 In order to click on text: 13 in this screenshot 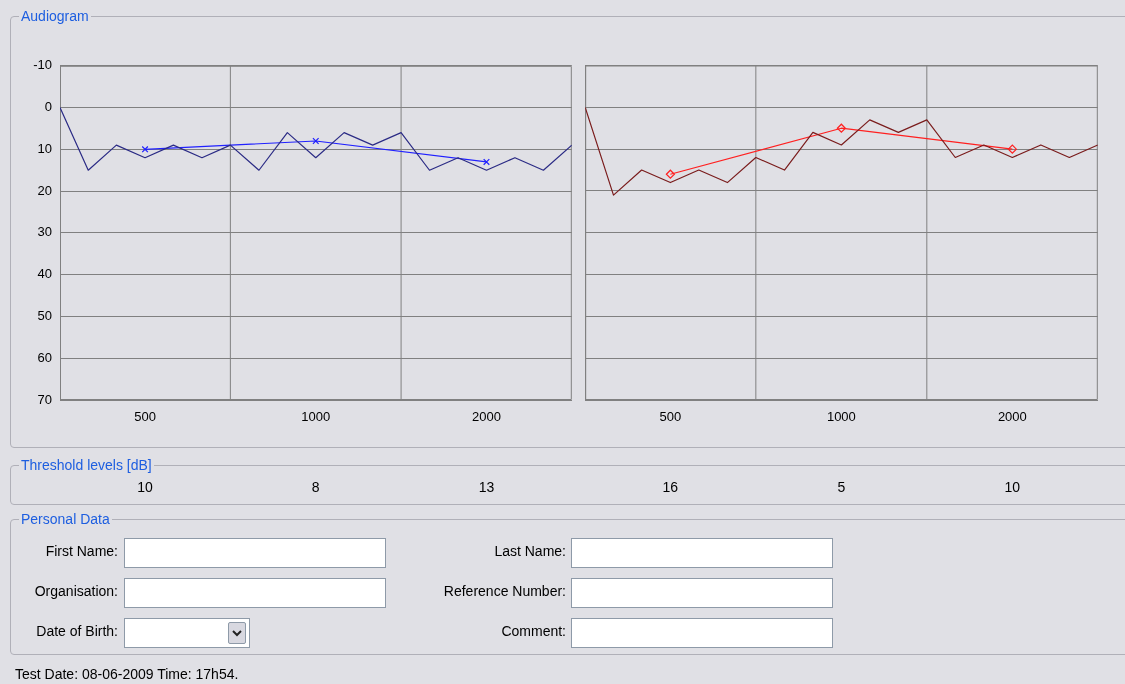, I will do `click(486, 487)`.